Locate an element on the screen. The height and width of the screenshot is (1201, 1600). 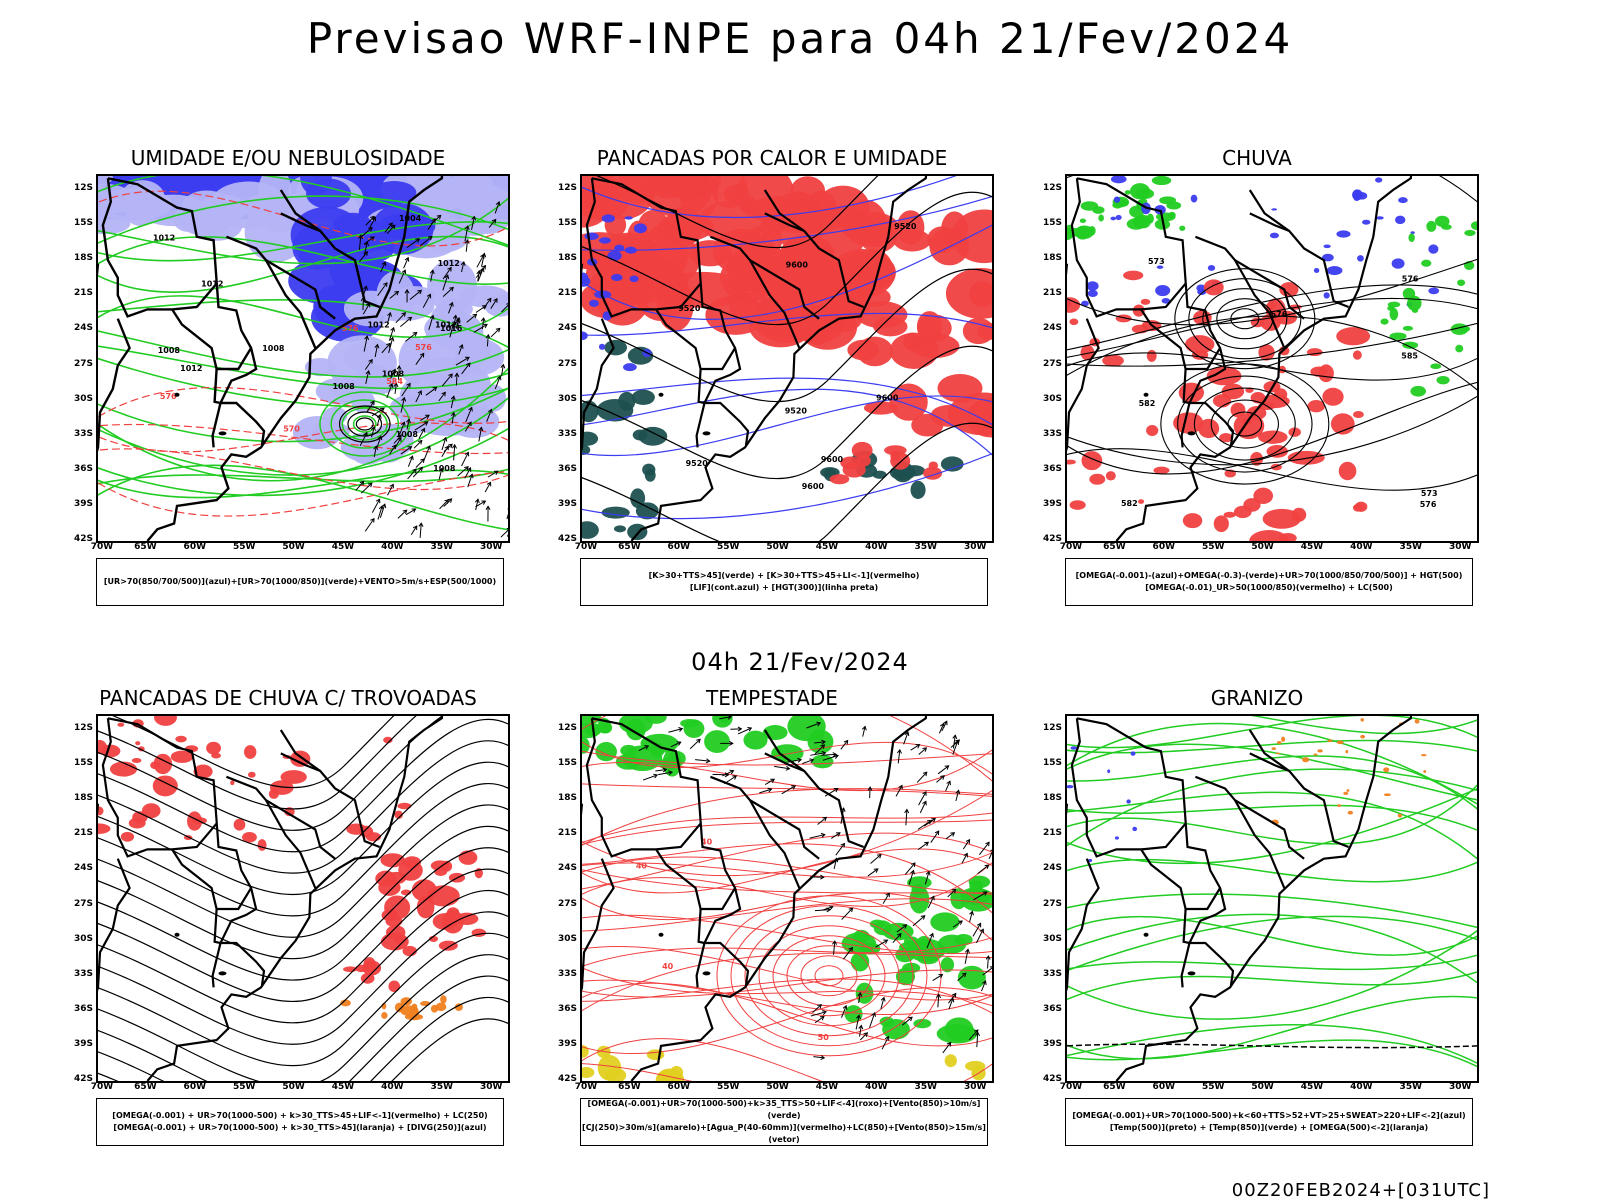
longitude-label: 70W is located at coordinates (1071, 547).